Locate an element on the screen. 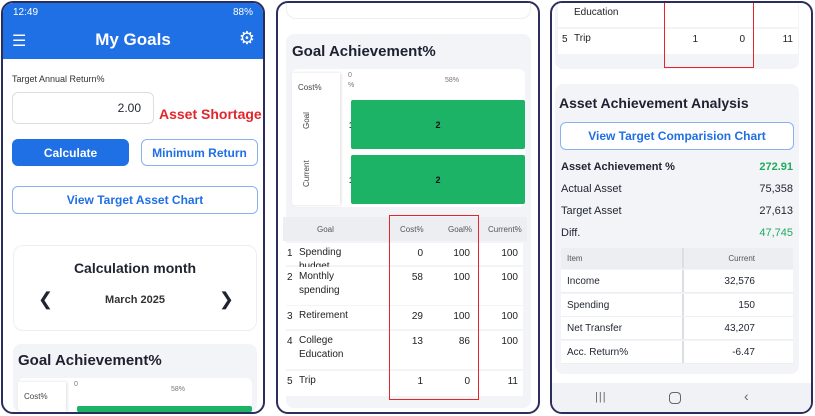  item-label: Income is located at coordinates (583, 281).